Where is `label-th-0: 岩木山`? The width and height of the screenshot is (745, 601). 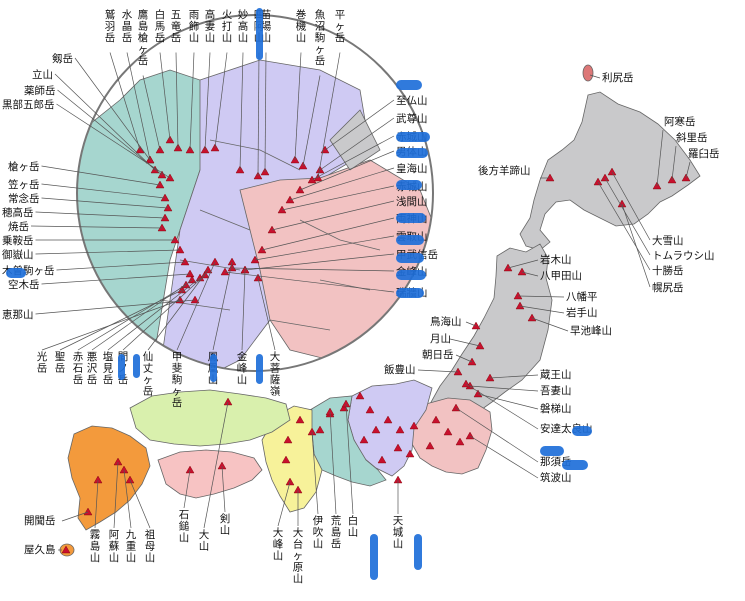
label-th-0: 岩木山 is located at coordinates (556, 259).